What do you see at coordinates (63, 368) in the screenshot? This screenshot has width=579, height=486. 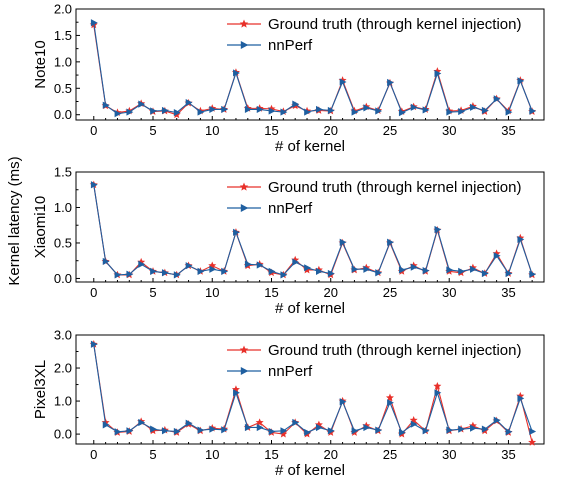 I see `y-tick-label: 2.0` at bounding box center [63, 368].